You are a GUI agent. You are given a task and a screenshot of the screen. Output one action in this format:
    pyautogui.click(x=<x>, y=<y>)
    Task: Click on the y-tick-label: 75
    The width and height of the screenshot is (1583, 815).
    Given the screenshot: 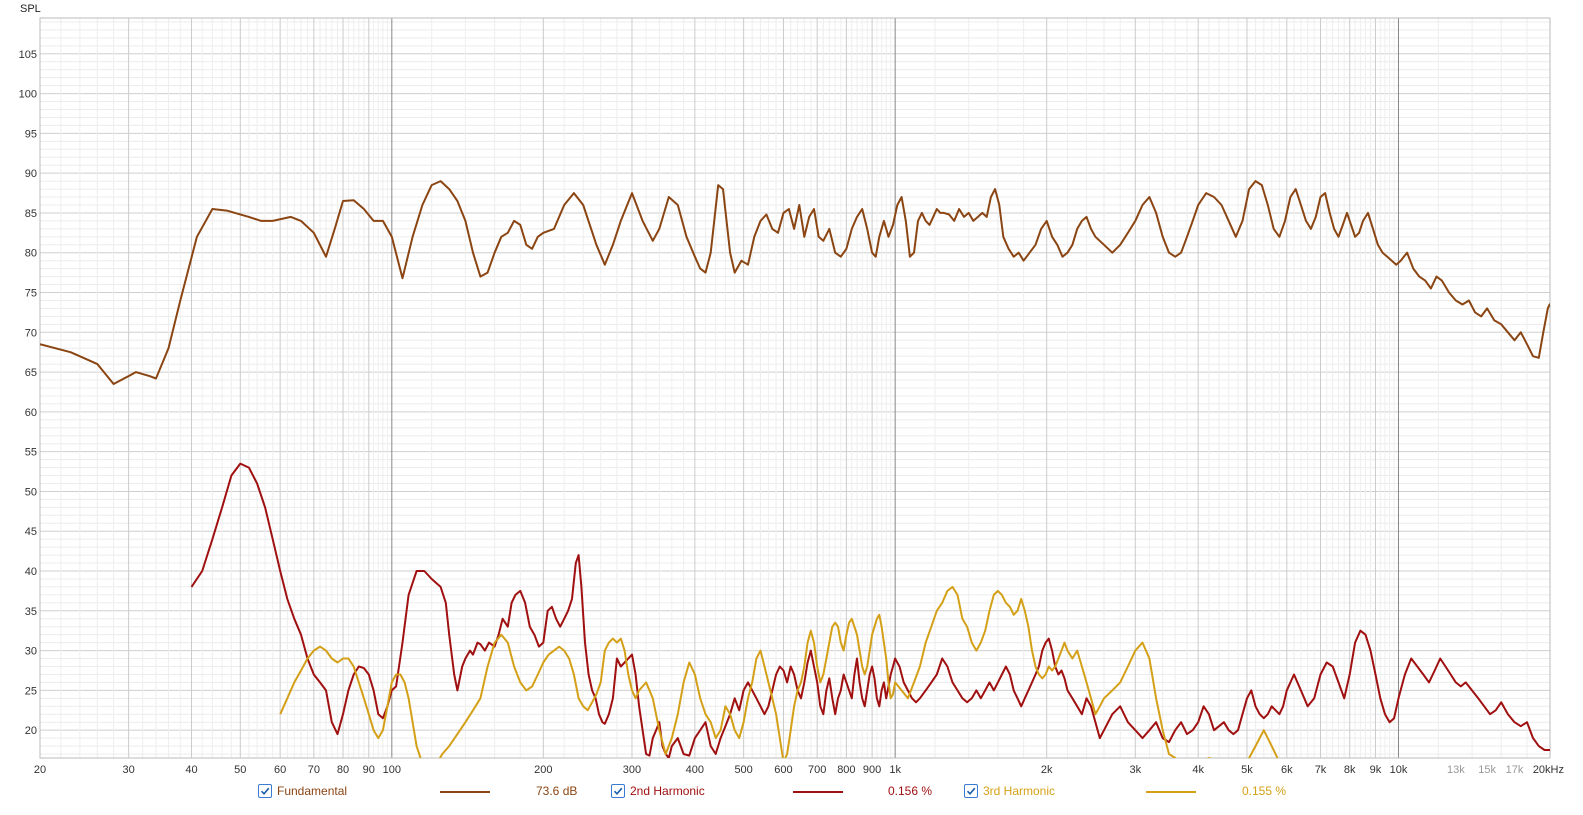 What is the action you would take?
    pyautogui.click(x=31, y=294)
    